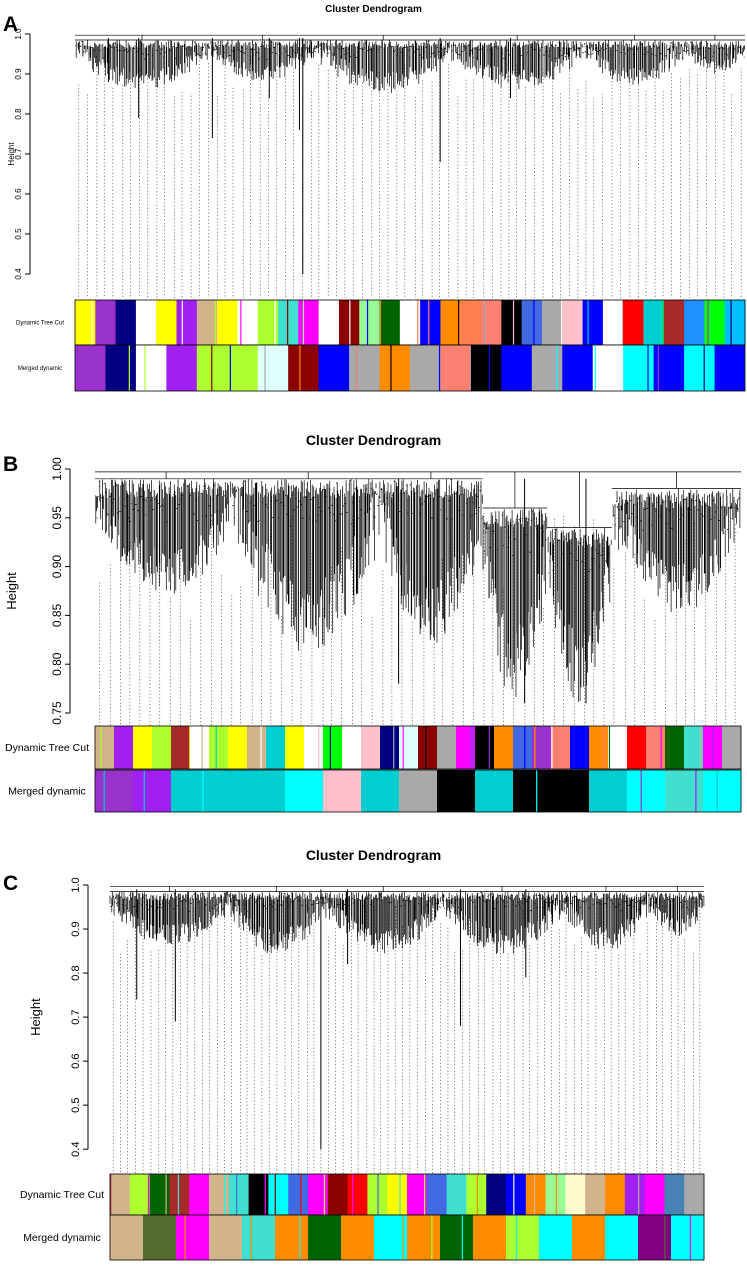 The width and height of the screenshot is (747, 1275). I want to click on y-tick-label: 1.00, so click(57, 469).